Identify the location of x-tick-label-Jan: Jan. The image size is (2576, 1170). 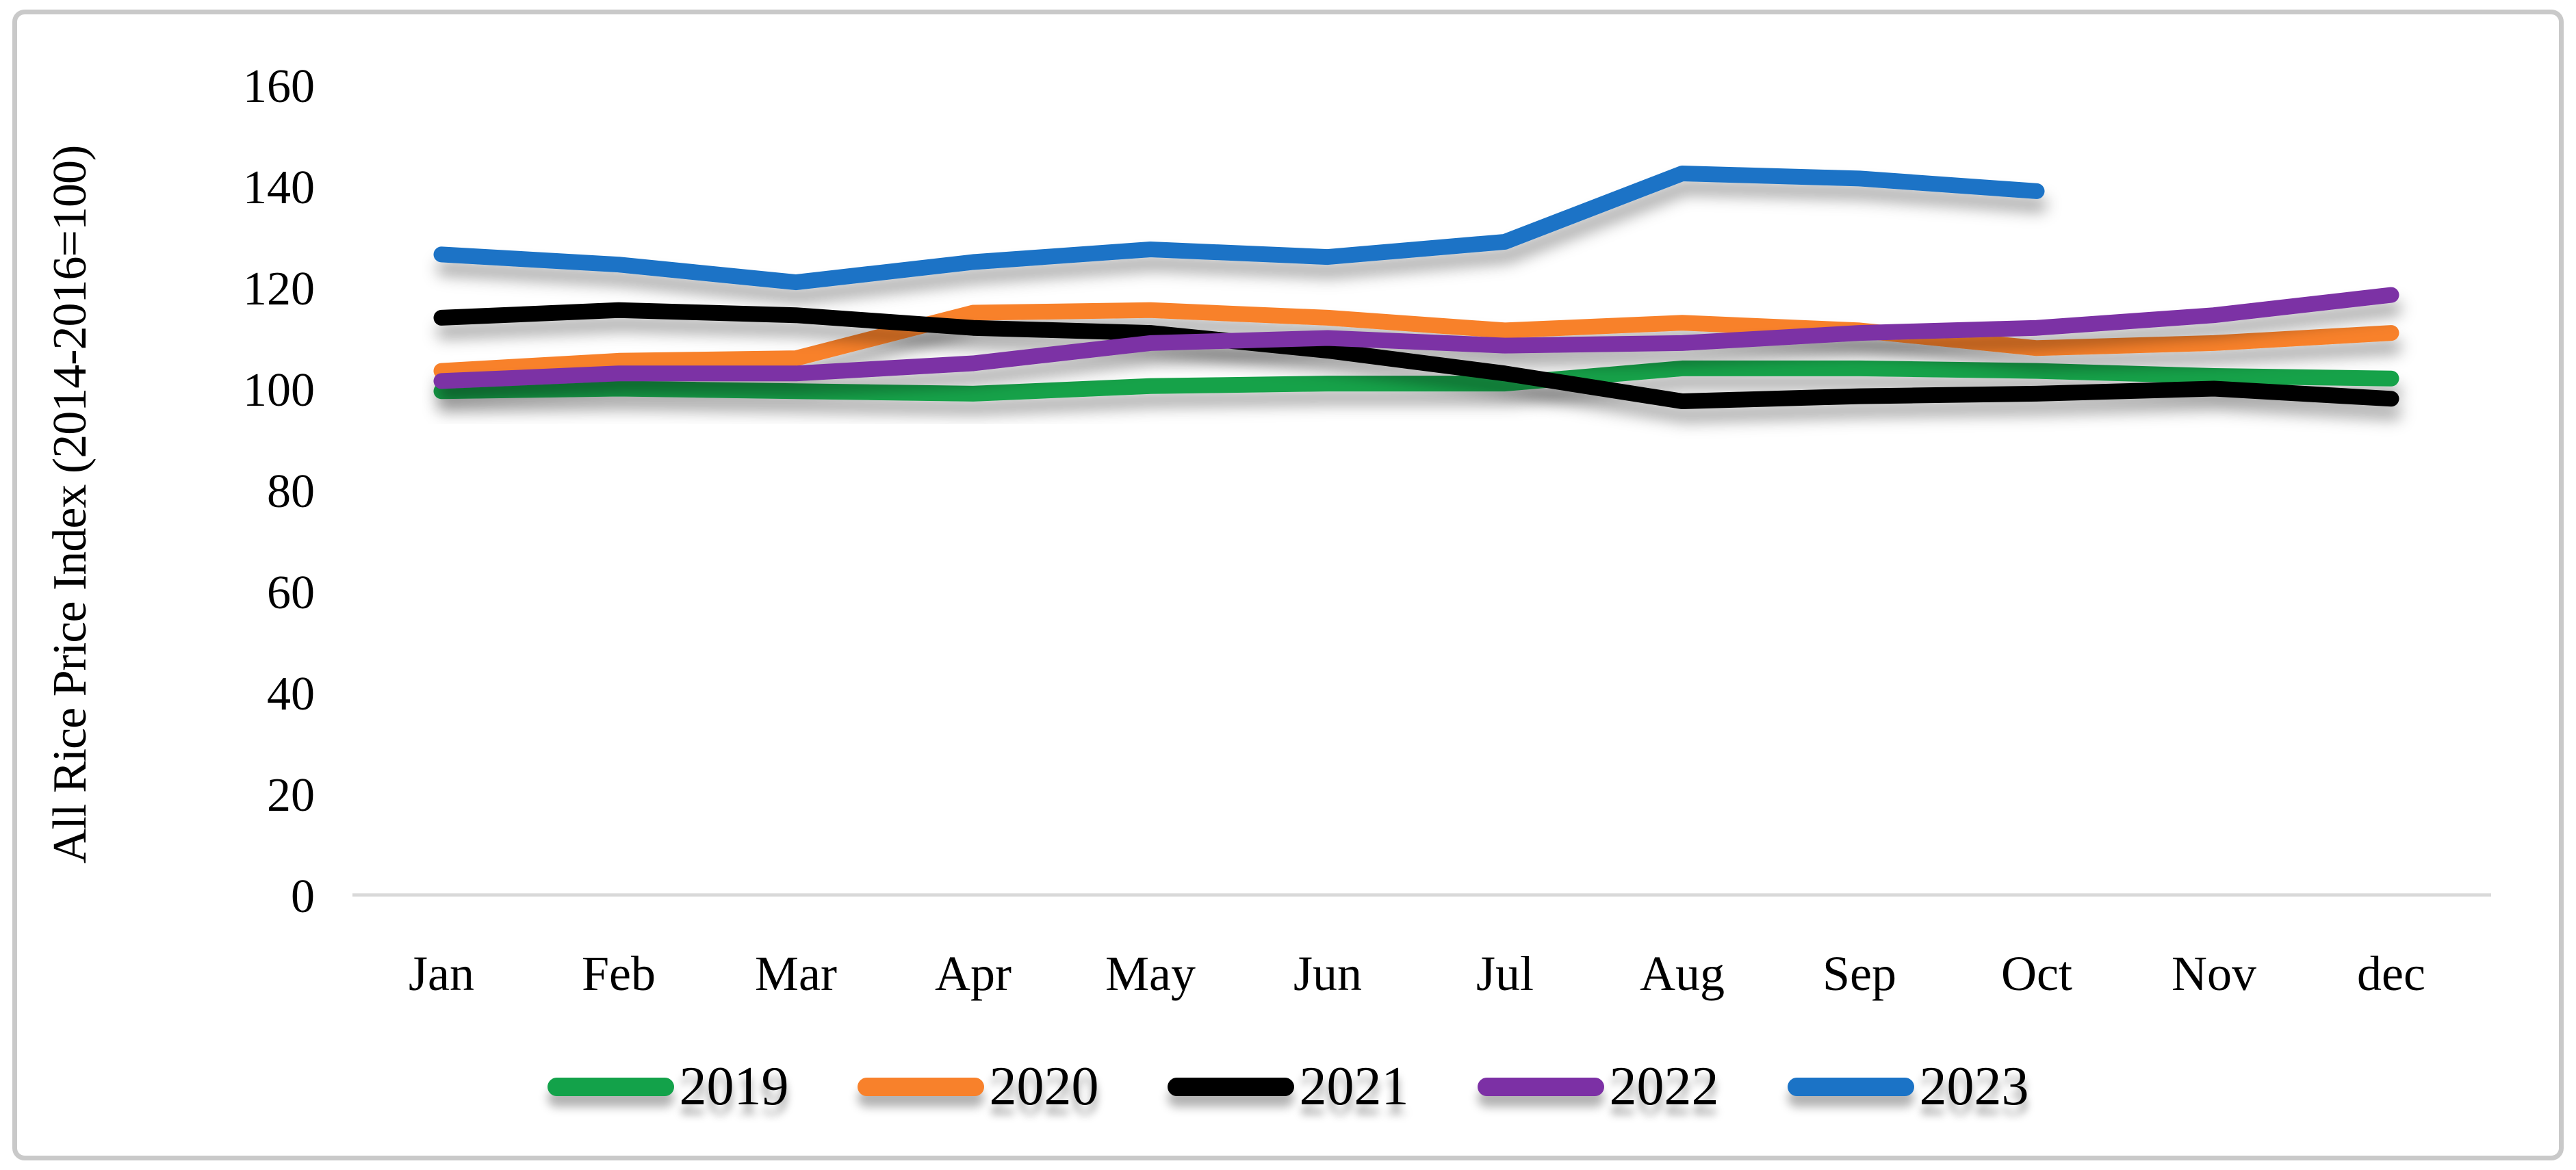
(442, 973).